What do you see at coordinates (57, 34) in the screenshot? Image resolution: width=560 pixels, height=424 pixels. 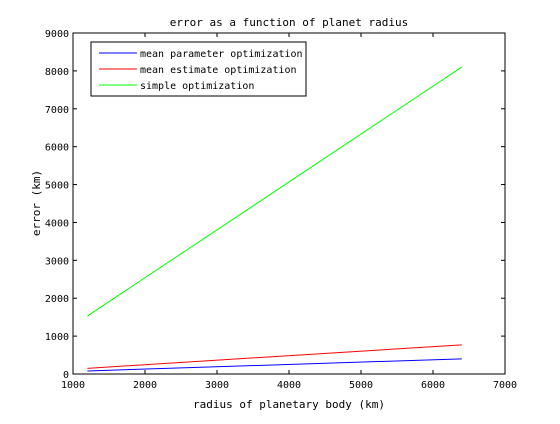 I see `y-tick-label: 9000` at bounding box center [57, 34].